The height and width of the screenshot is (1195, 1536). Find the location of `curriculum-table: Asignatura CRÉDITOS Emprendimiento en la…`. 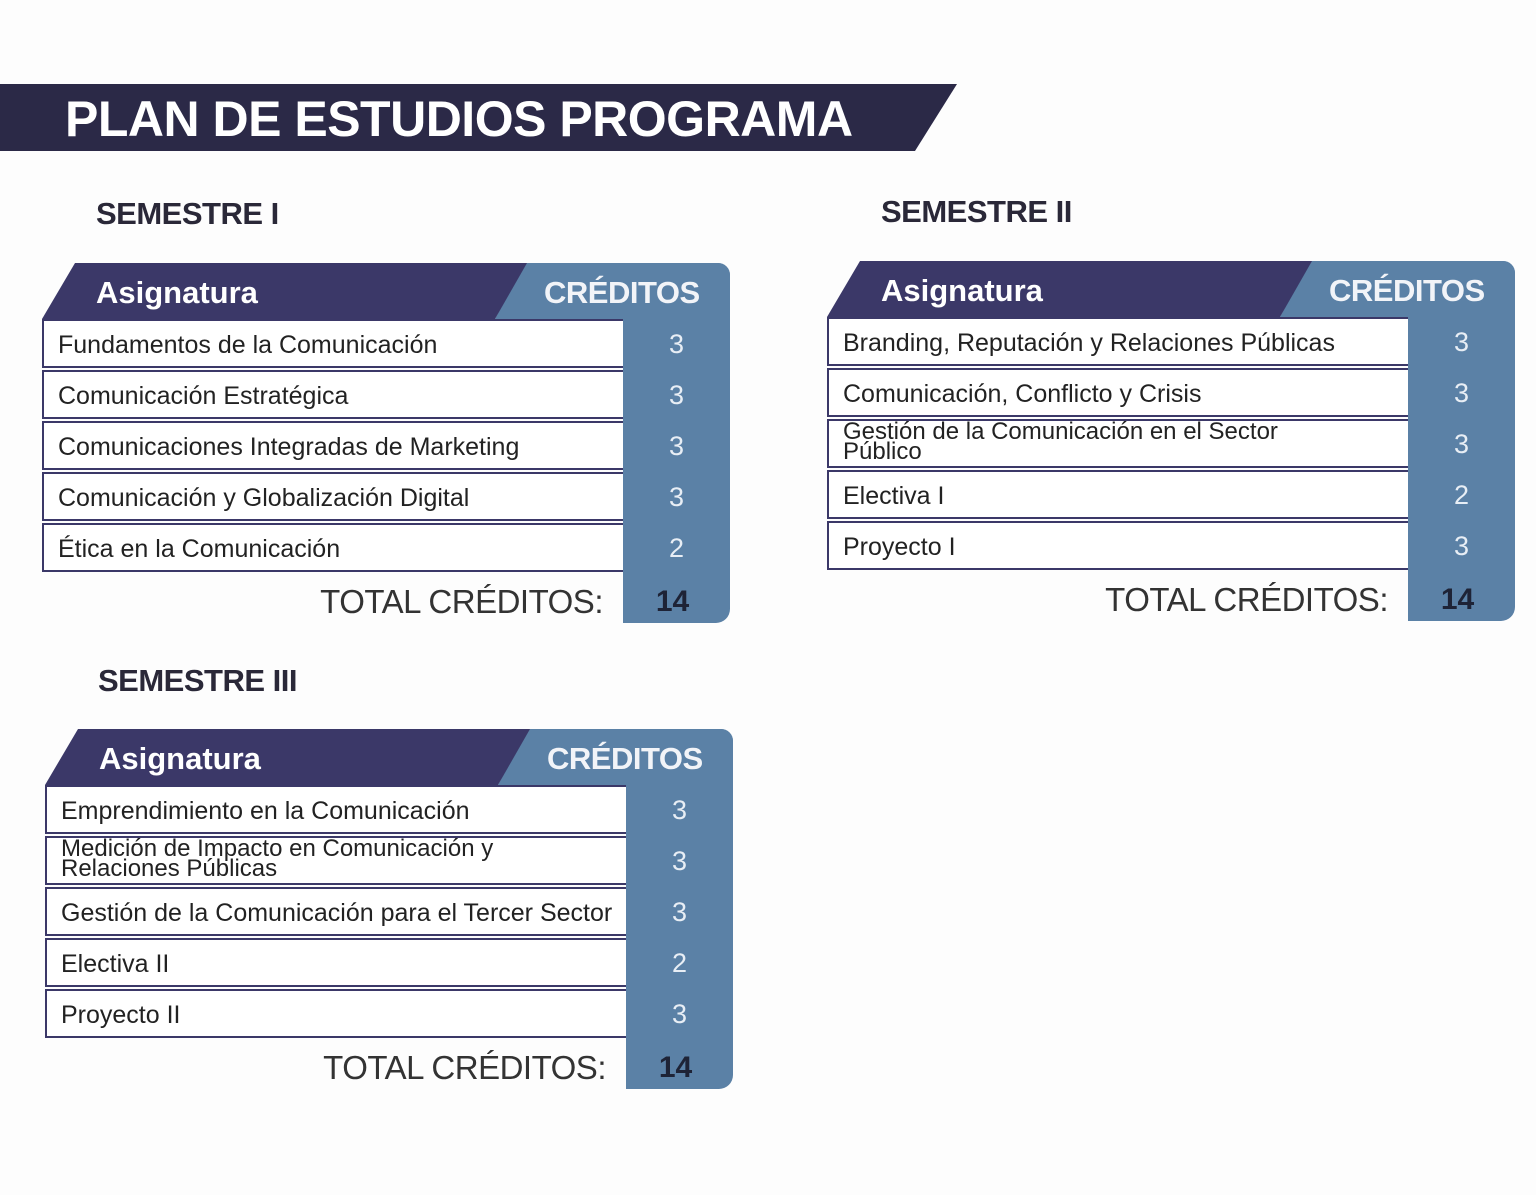

curriculum-table: Asignatura CRÉDITOS Emprendimiento en la… is located at coordinates (389, 909).